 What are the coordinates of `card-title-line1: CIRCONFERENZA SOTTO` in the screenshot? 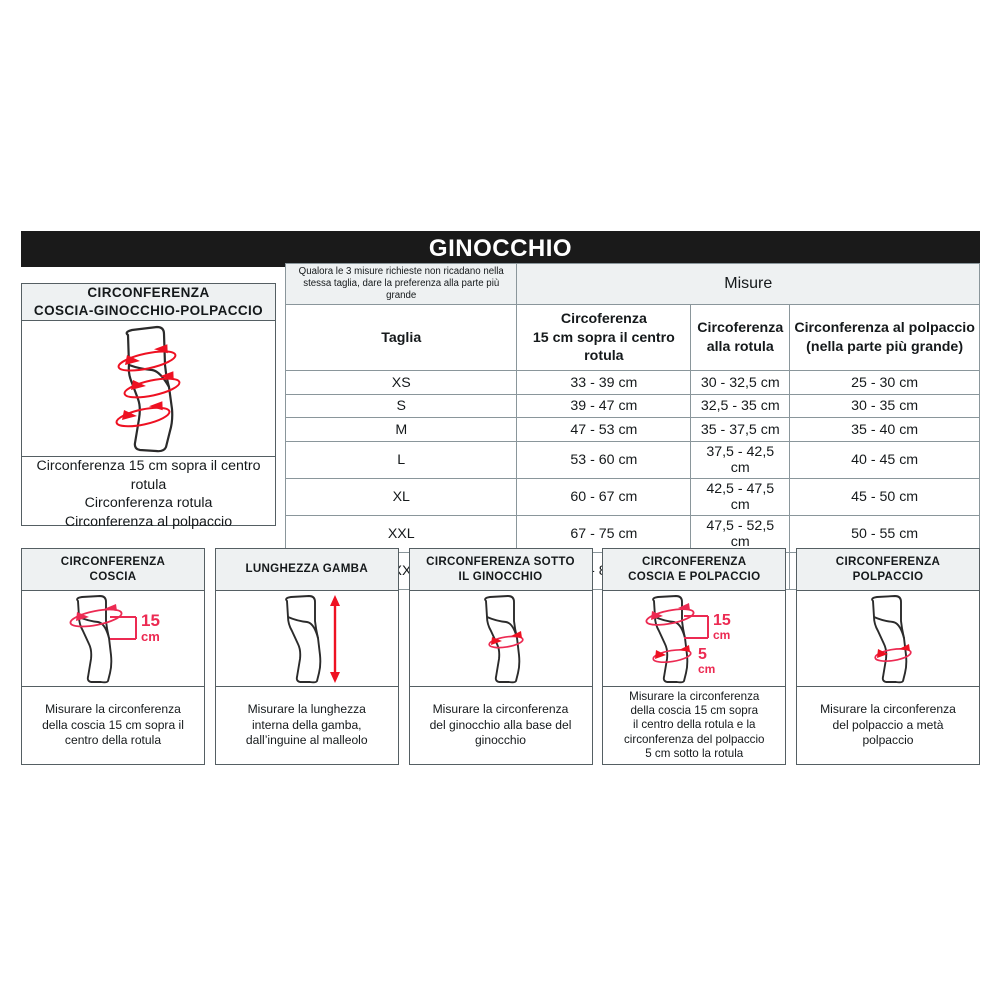 It's located at (500, 562).